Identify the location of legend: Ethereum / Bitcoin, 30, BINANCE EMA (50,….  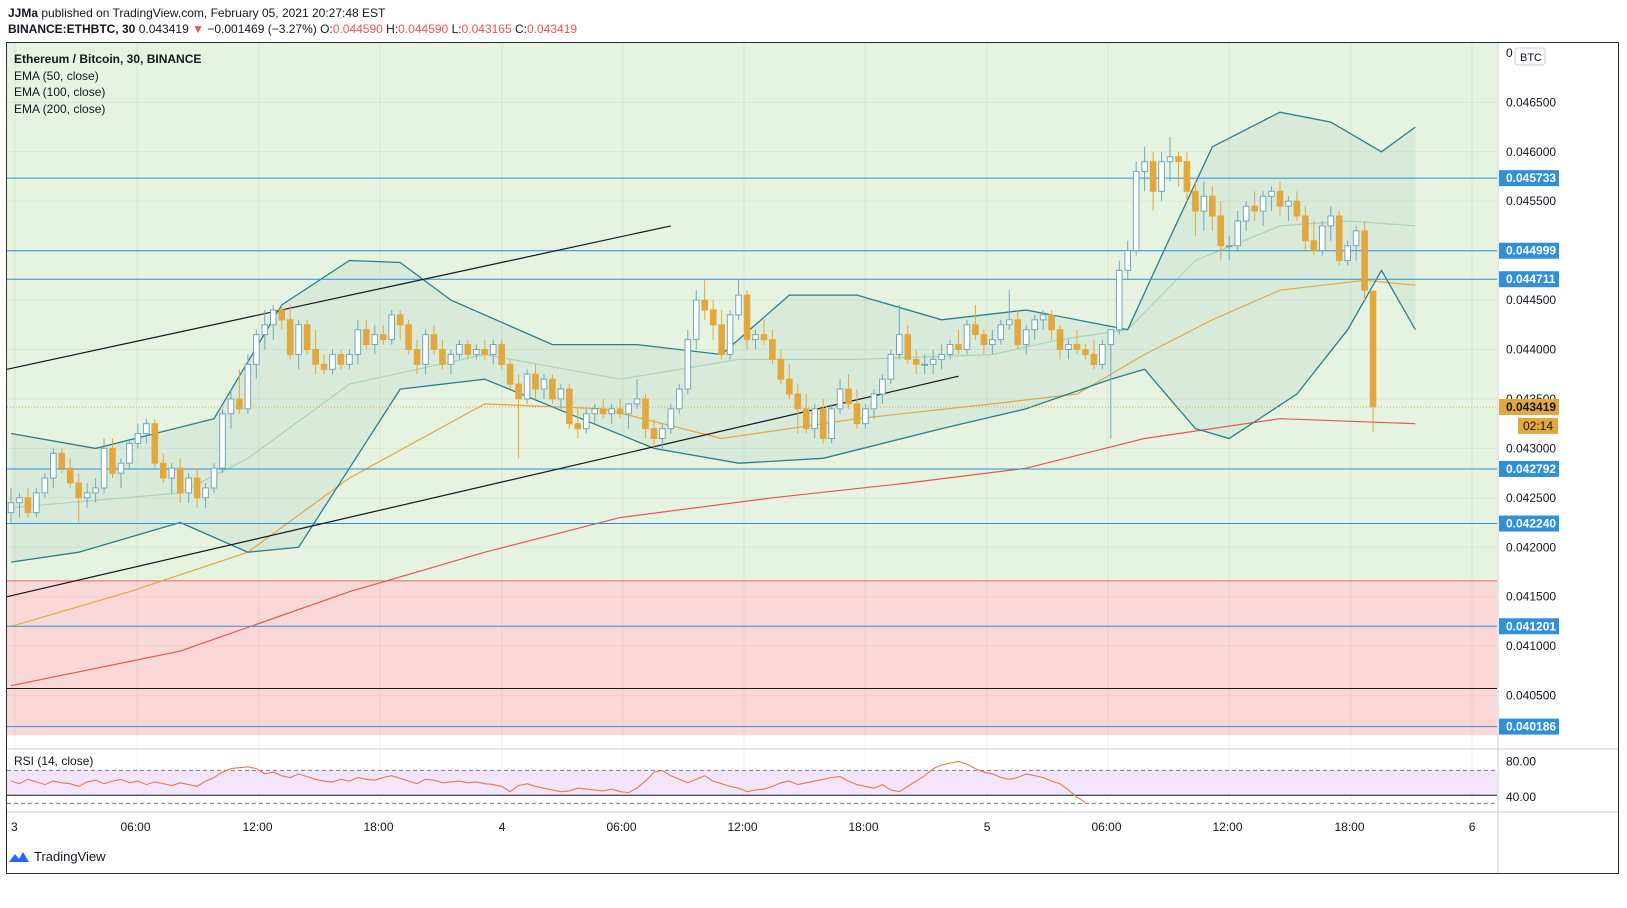
(107, 84).